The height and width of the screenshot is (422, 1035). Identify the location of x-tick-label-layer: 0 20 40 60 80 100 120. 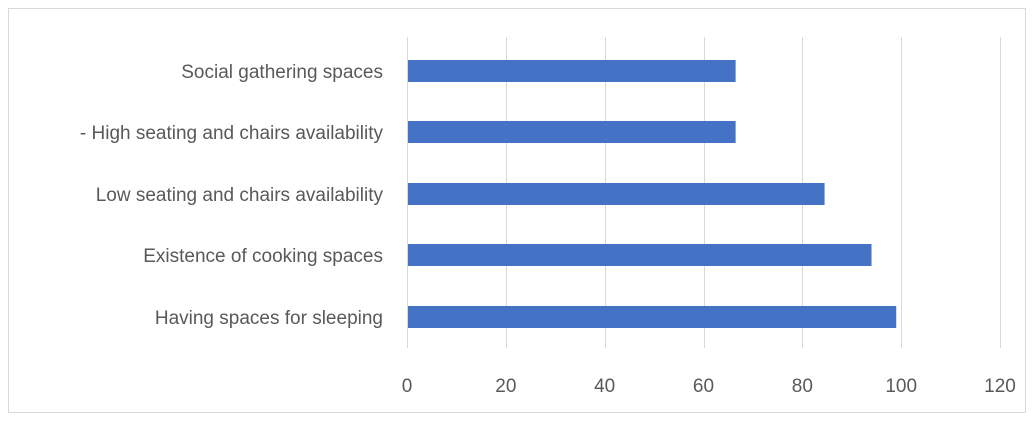
(709, 386).